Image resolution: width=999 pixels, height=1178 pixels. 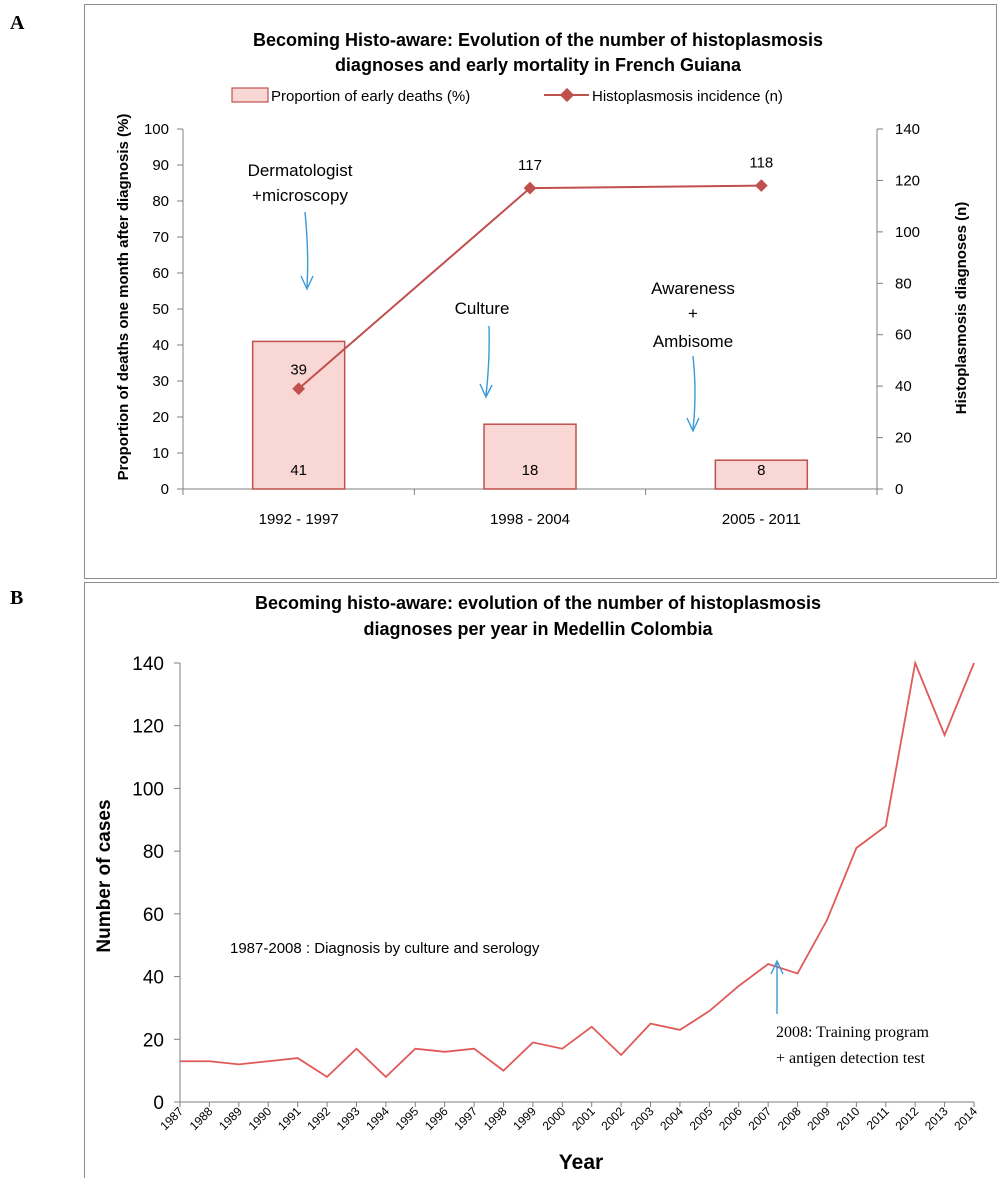 What do you see at coordinates (965, 1118) in the screenshot?
I see `chart-b-x-tick-label: 2014` at bounding box center [965, 1118].